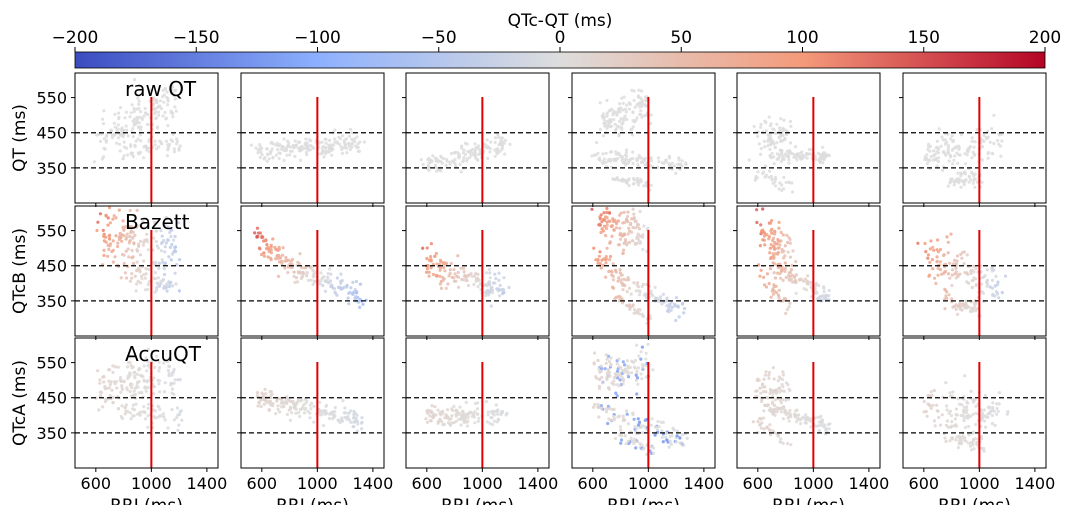 This screenshot has height=505, width=1065. What do you see at coordinates (315, 421) in the screenshot?
I see `panel-qtca-2: 60010001400RRI (ms)` at bounding box center [315, 421].